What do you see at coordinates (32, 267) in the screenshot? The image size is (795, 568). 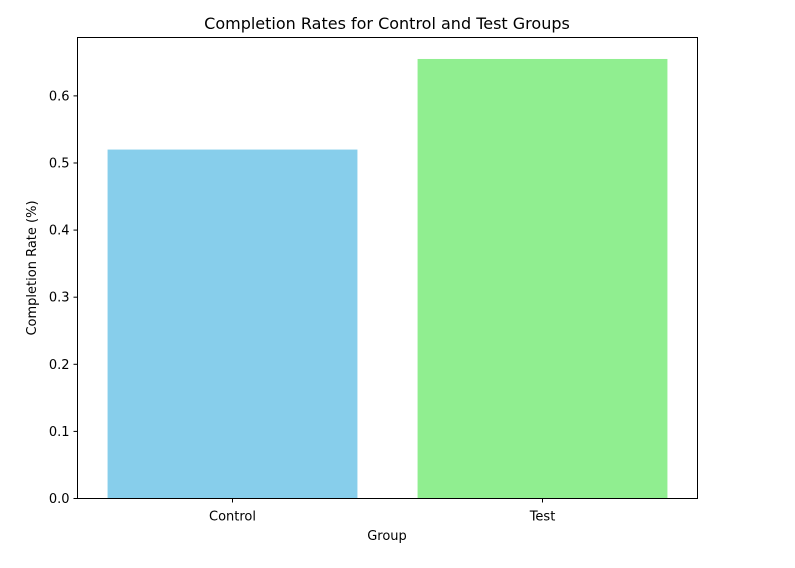 I see `y-axis-label: Completion Rate (%)` at bounding box center [32, 267].